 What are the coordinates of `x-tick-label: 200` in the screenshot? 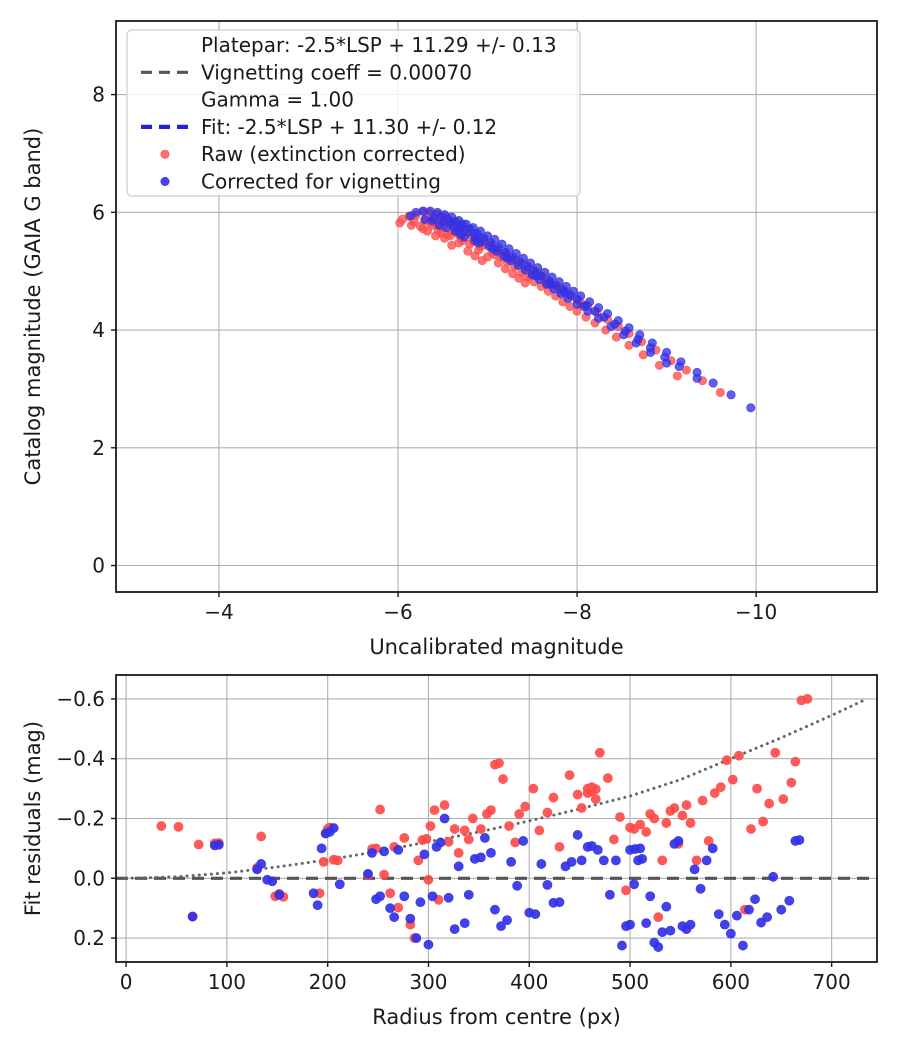 It's located at (328, 982).